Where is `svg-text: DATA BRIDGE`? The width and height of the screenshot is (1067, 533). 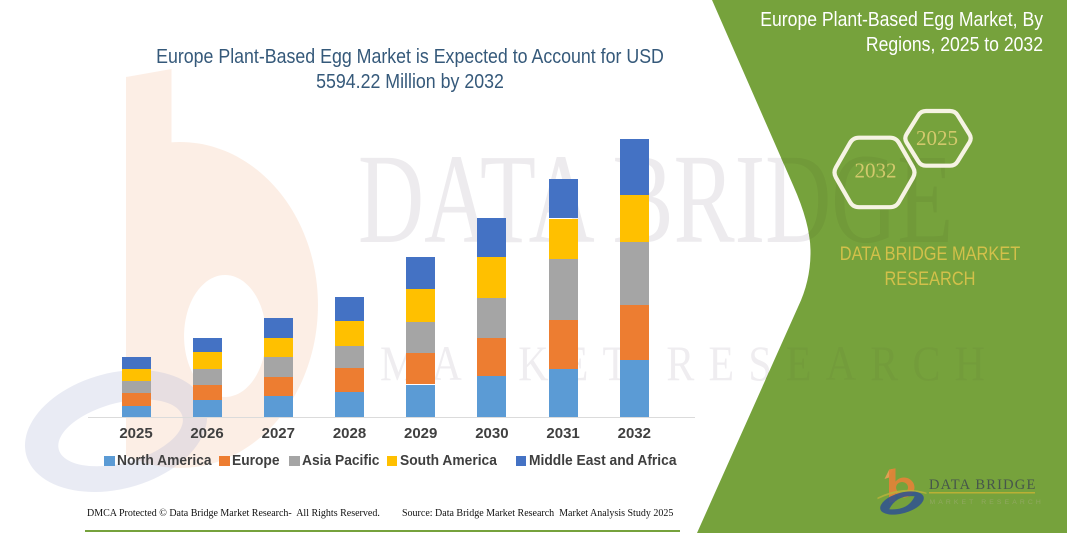 svg-text: DATA BRIDGE is located at coordinates (983, 485).